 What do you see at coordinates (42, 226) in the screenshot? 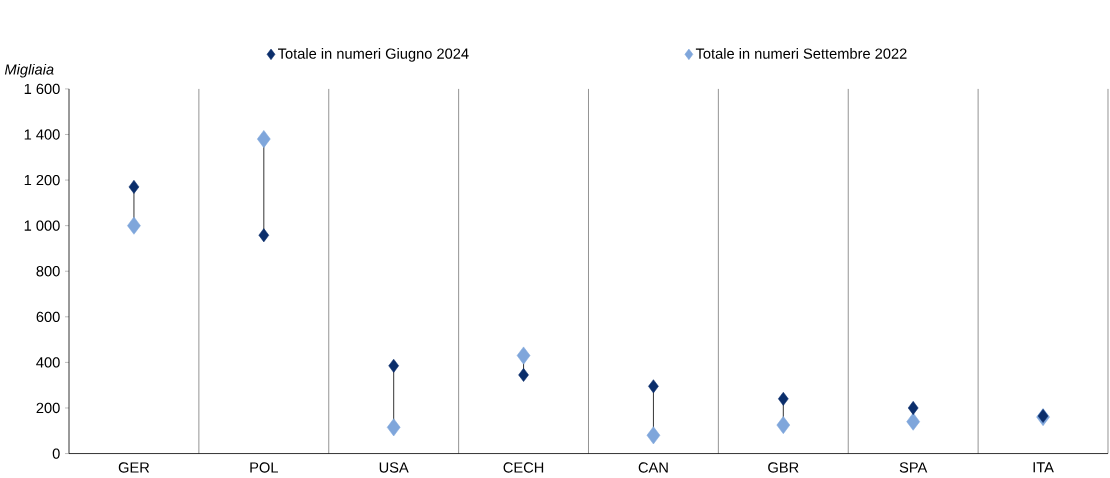
I see `y-tick-label: 1 000` at bounding box center [42, 226].